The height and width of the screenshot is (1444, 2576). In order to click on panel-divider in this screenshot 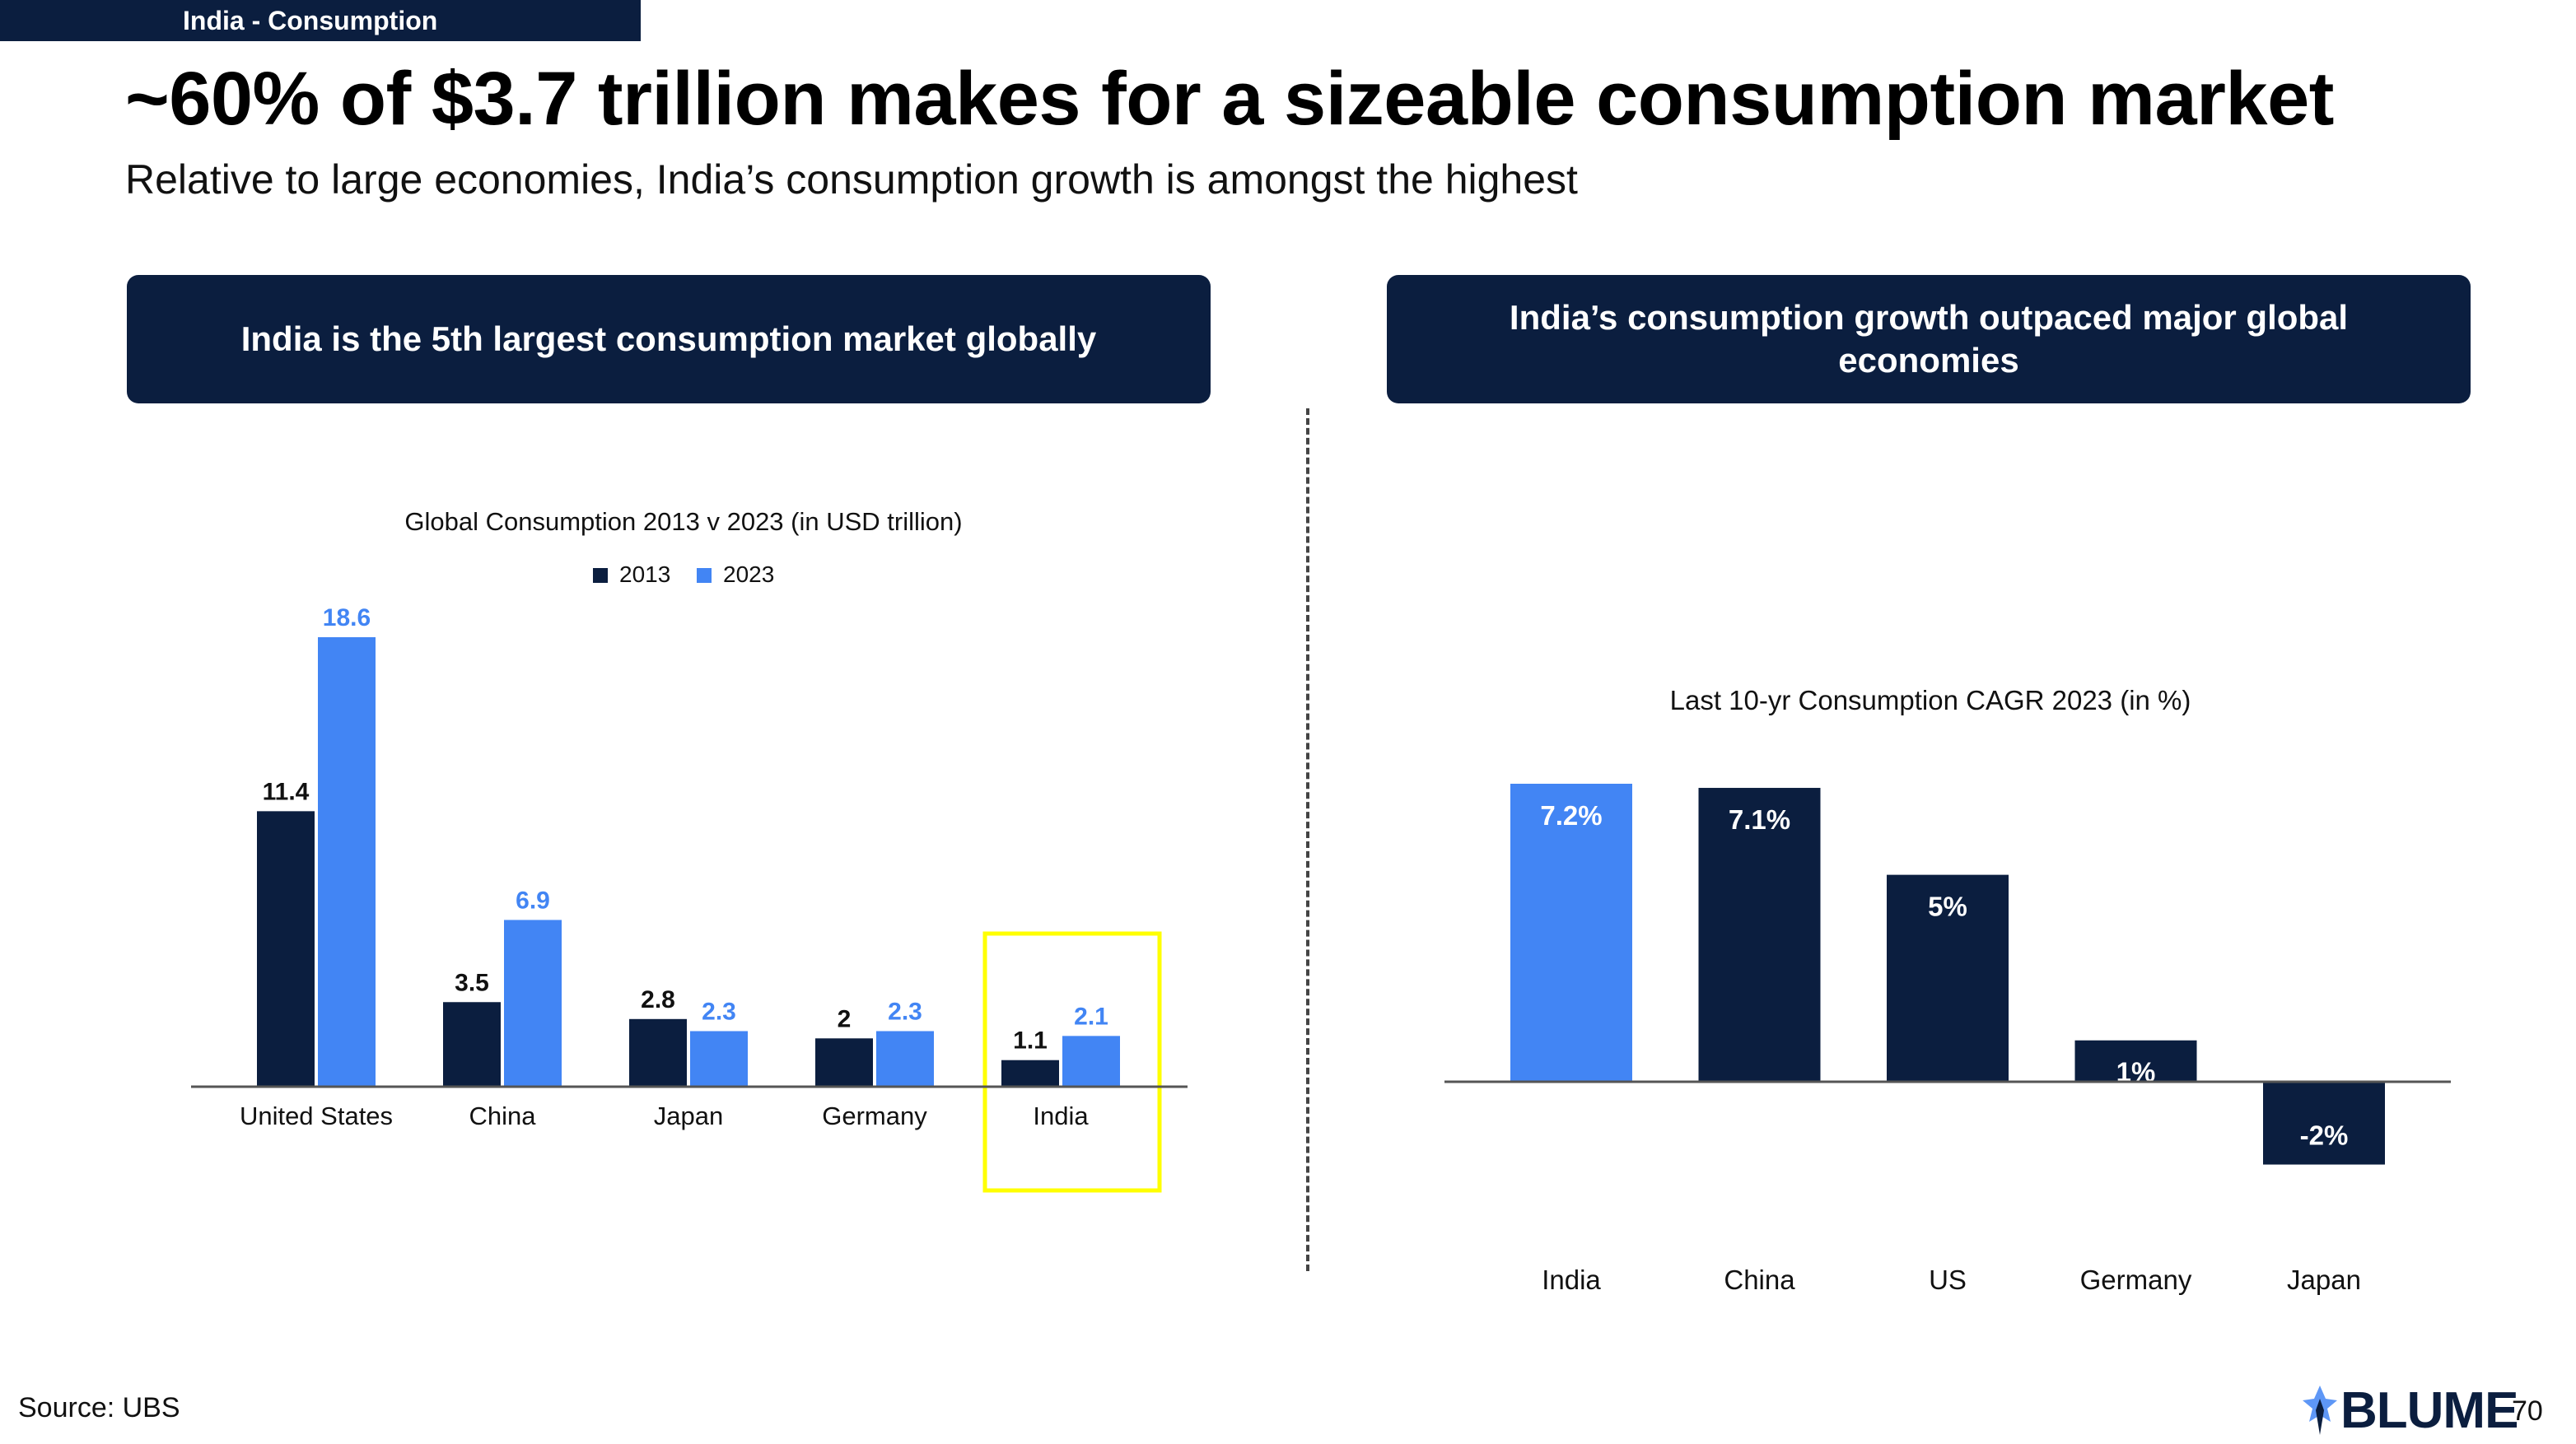, I will do `click(1307, 839)`.